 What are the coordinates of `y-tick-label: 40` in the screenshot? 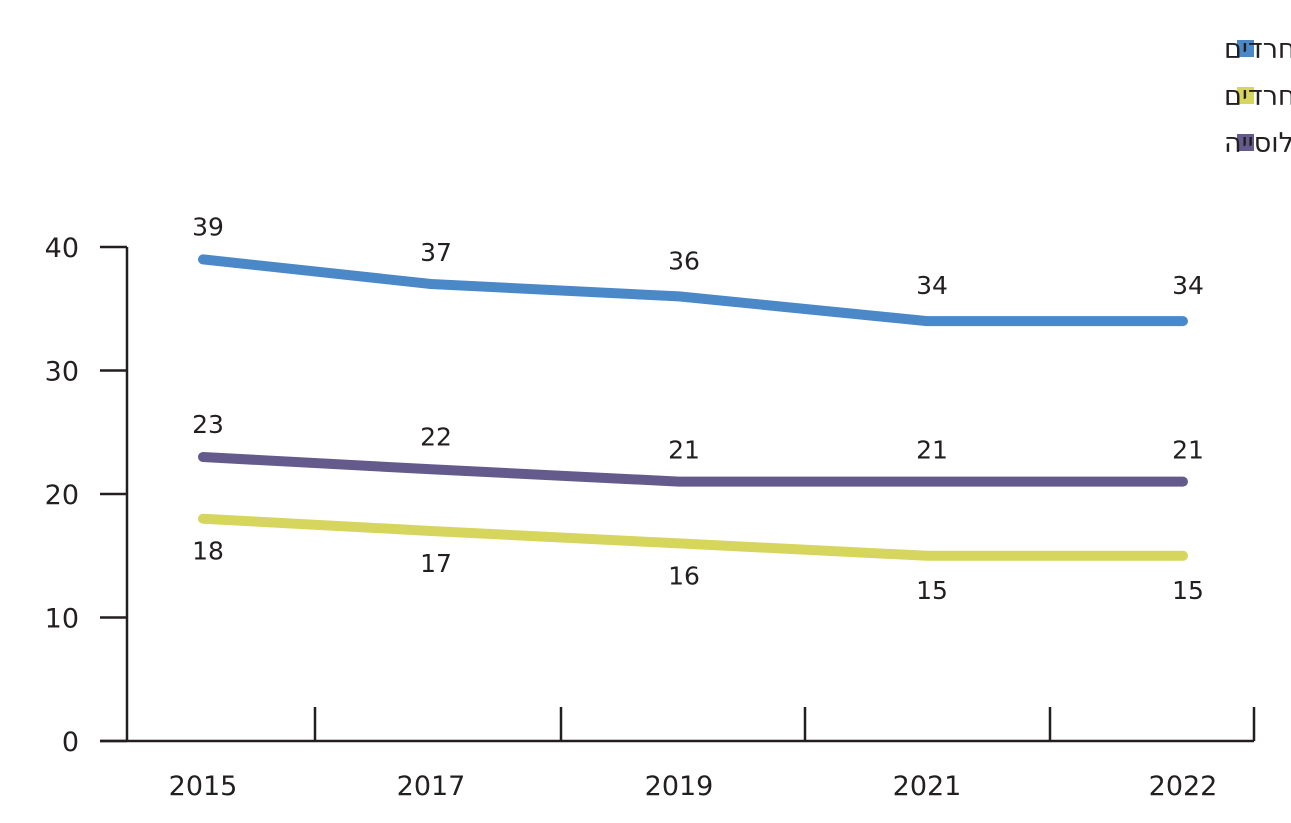 It's located at (62, 248).